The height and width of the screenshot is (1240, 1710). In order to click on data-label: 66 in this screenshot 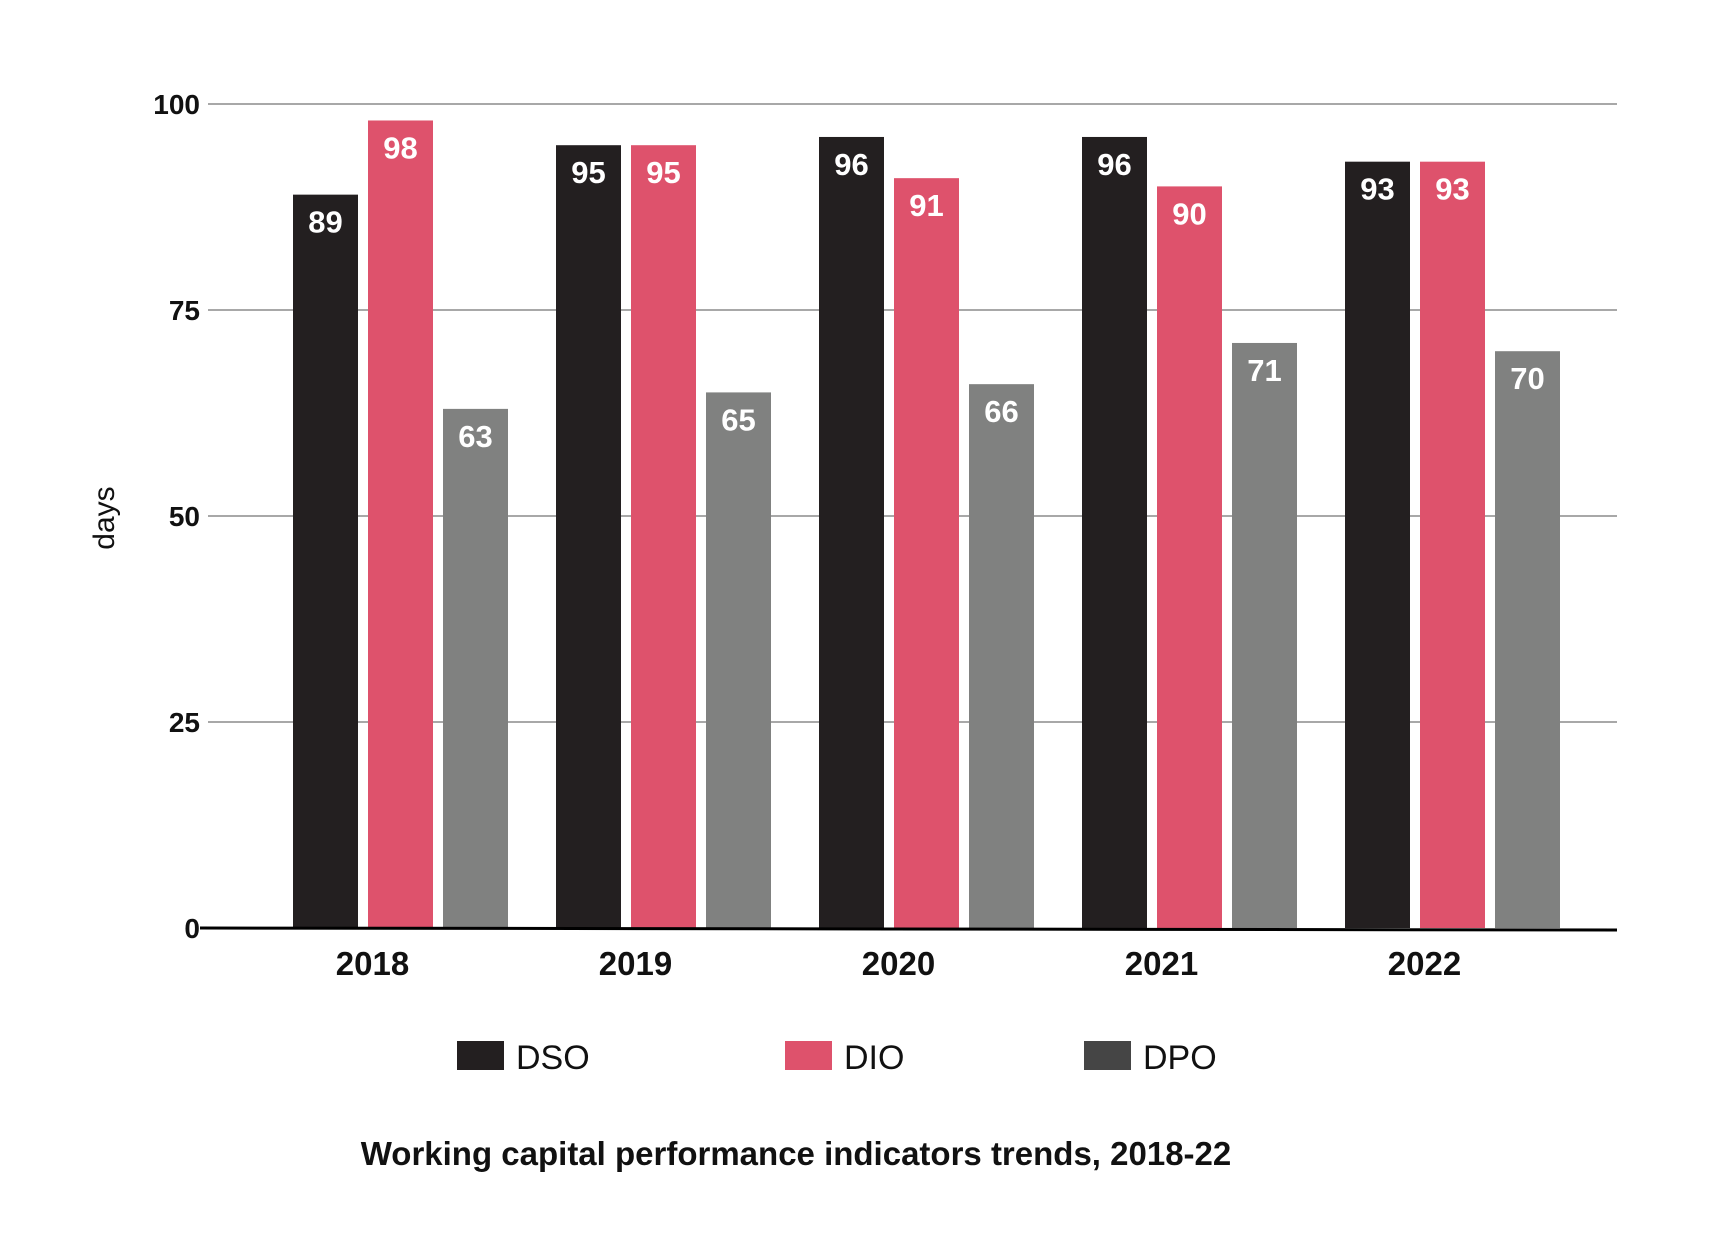, I will do `click(1001, 411)`.